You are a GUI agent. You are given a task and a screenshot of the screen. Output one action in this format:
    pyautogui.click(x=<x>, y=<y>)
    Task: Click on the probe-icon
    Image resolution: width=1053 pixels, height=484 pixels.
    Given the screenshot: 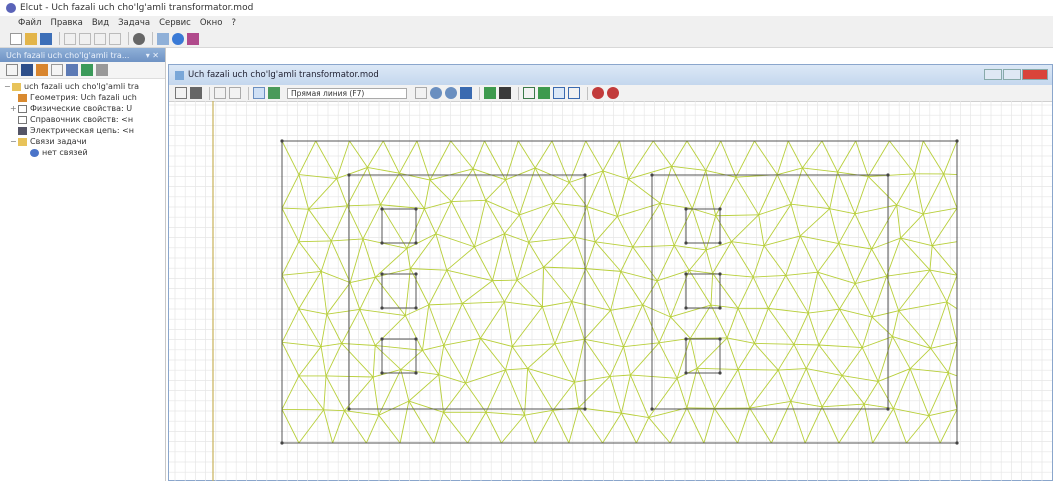 What is the action you would take?
    pyautogui.click(x=598, y=93)
    